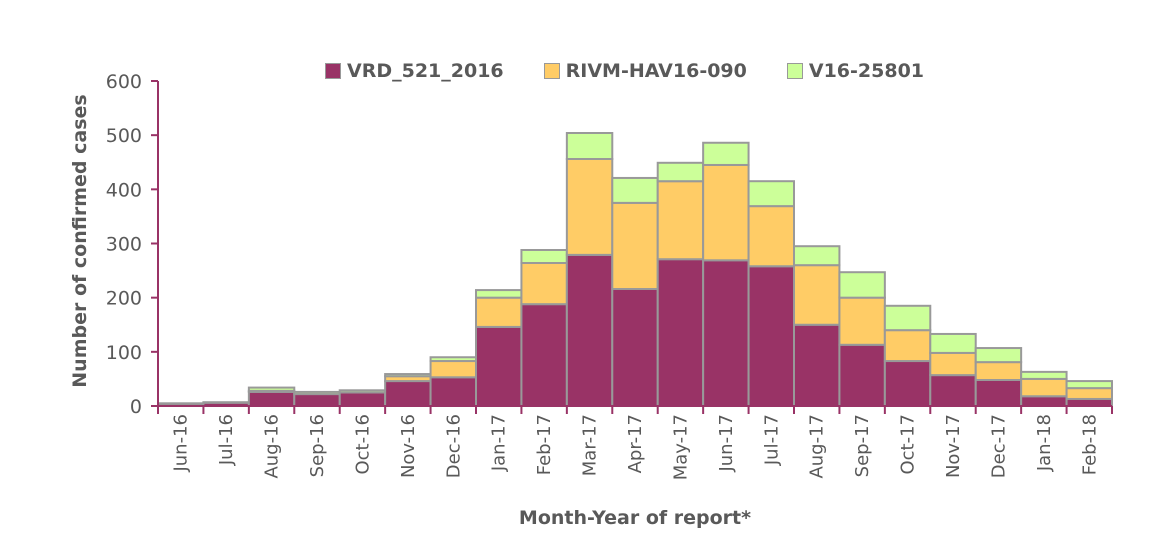 The image size is (1171, 541). I want to click on x-tick-label: Nov-17, so click(953, 446).